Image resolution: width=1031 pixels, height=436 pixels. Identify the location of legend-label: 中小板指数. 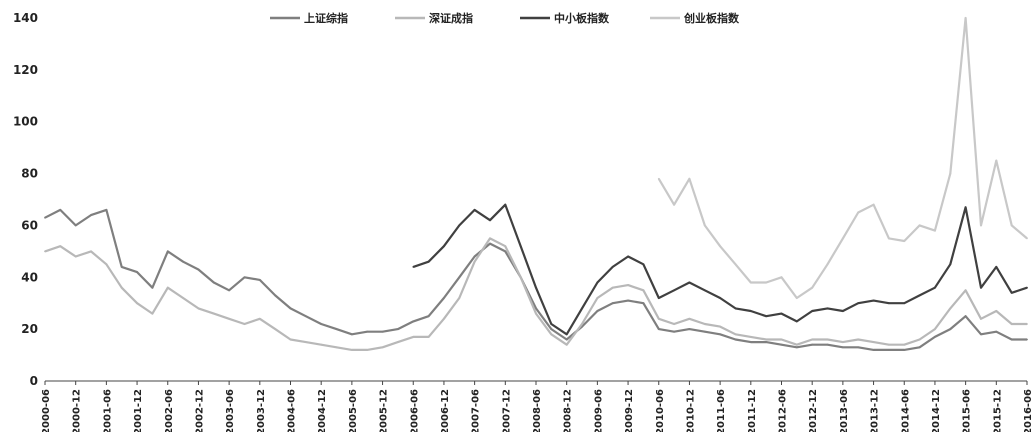
(582, 18).